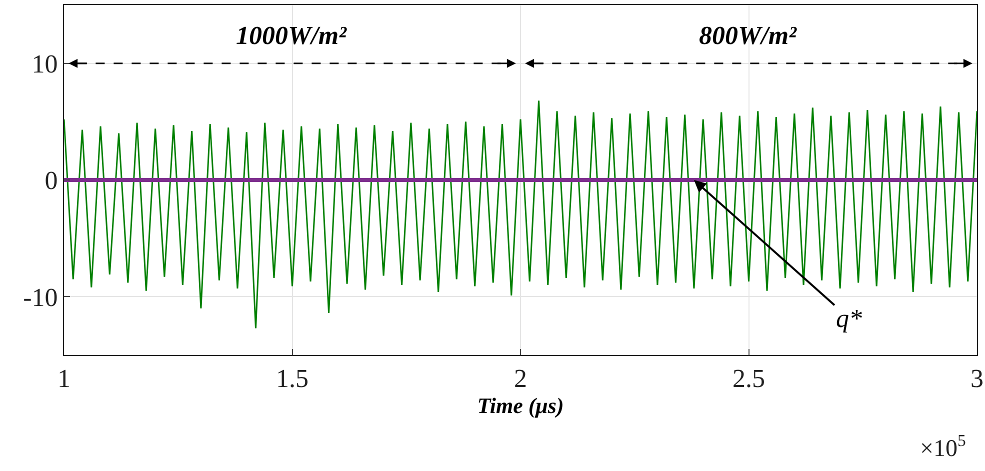 This screenshot has height=471, width=985. I want to click on y-tick-label: 10, so click(45, 63).